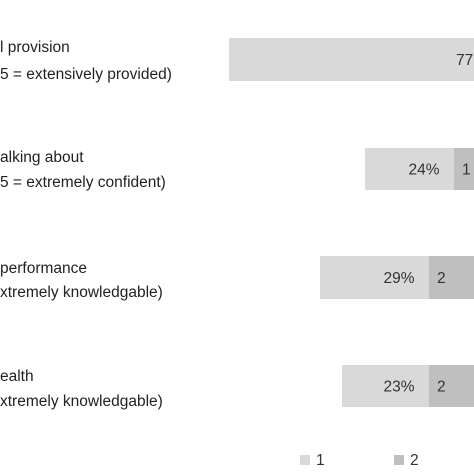 The width and height of the screenshot is (474, 474). I want to click on bar-segment-row3-series2, so click(451, 277).